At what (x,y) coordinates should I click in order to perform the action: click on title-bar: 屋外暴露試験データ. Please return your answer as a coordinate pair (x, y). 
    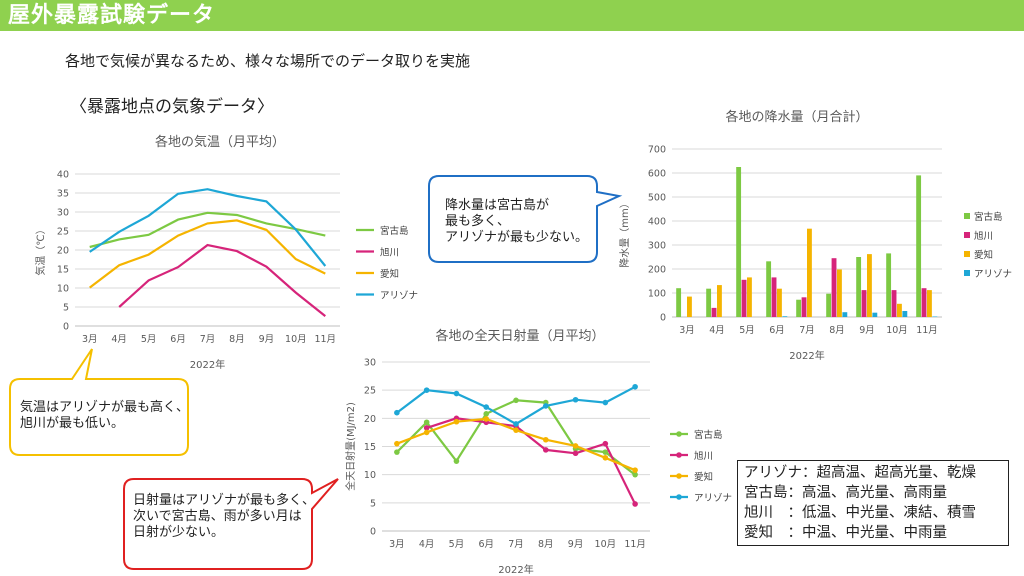
    Looking at the image, I should click on (512, 15).